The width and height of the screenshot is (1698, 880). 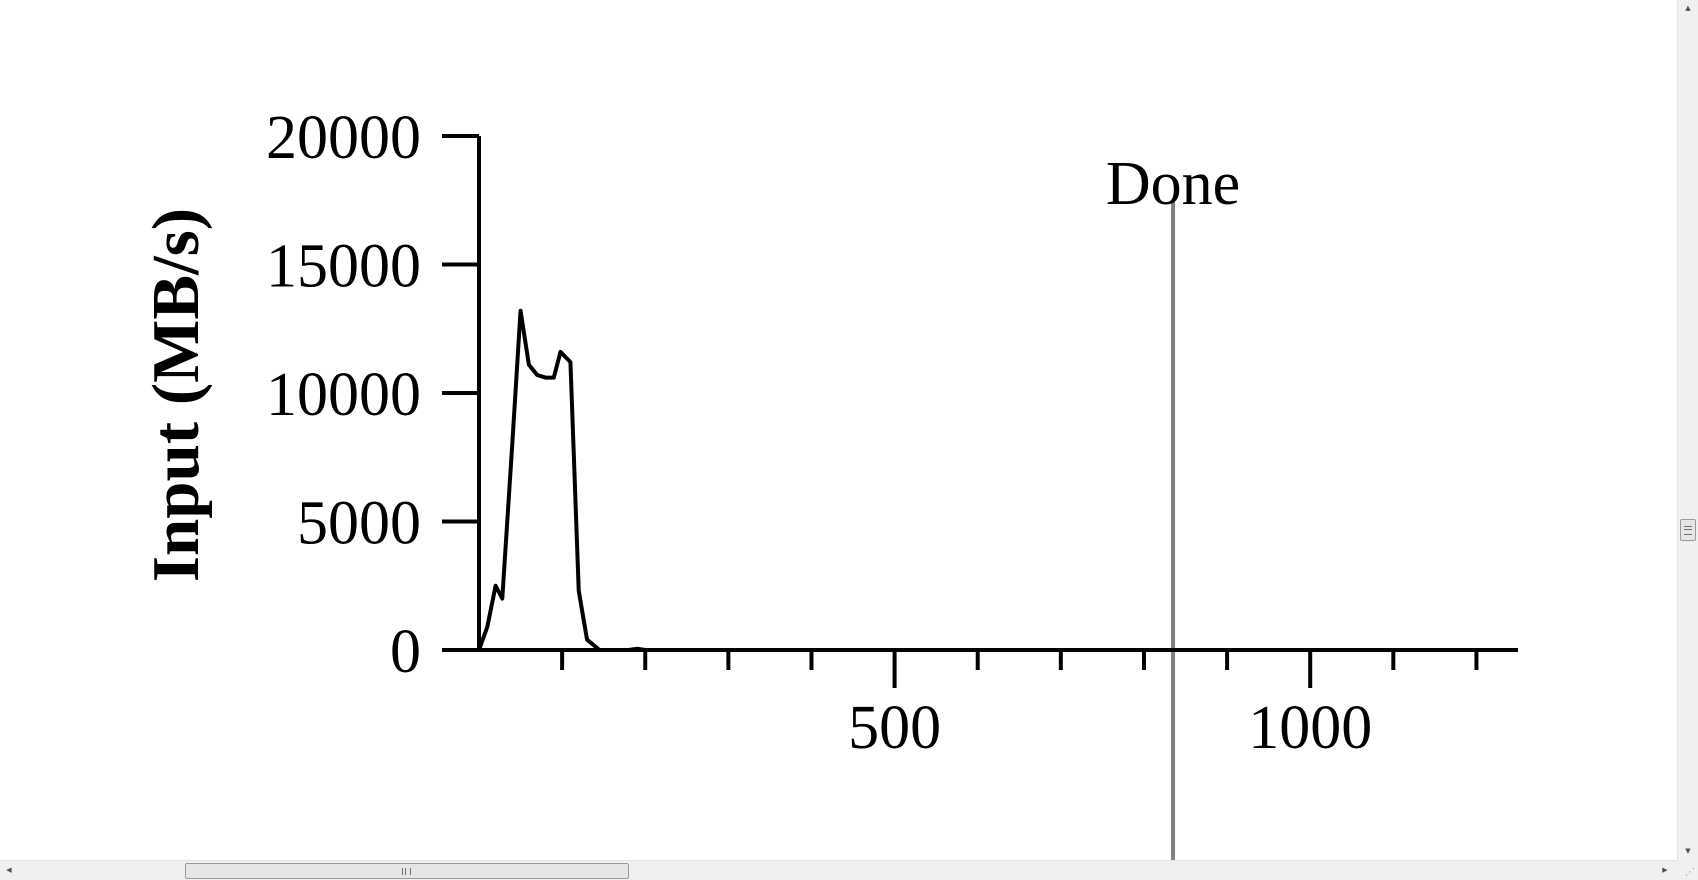 What do you see at coordinates (1310, 728) in the screenshot?
I see `x-tick-label: 1000` at bounding box center [1310, 728].